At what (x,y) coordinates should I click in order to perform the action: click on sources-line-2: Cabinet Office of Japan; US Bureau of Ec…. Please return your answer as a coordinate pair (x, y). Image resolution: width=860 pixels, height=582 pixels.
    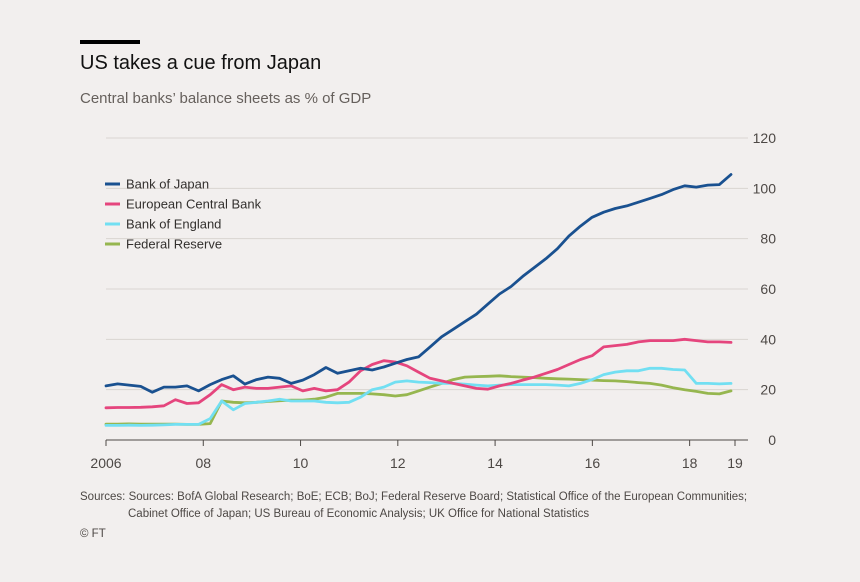
    Looking at the image, I should click on (359, 514).